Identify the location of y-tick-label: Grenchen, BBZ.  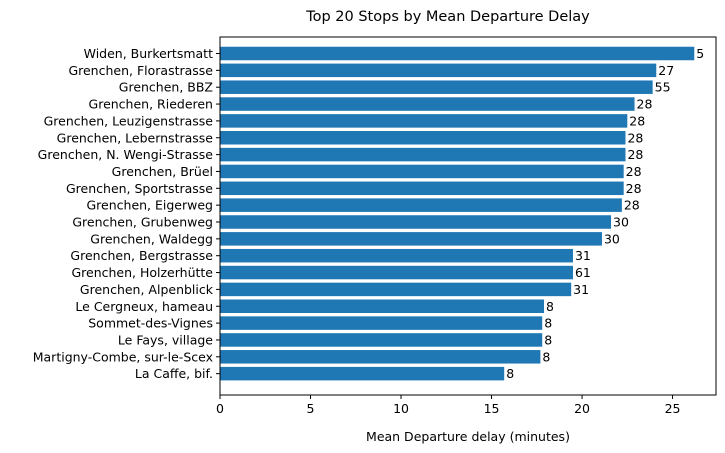
(166, 87).